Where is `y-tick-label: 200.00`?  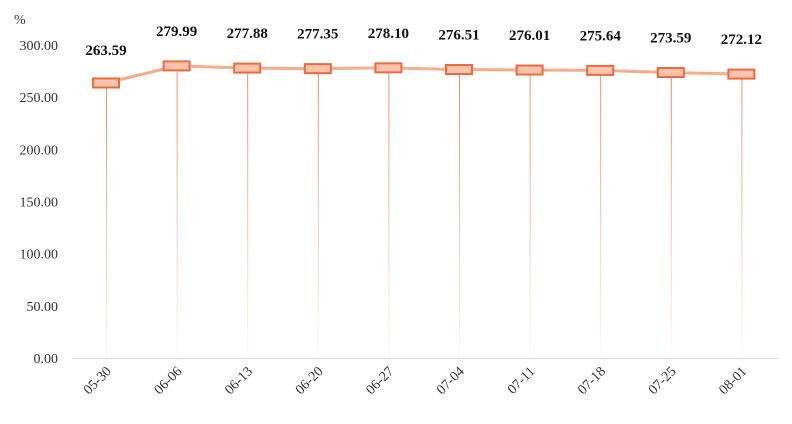 y-tick-label: 200.00 is located at coordinates (39, 150).